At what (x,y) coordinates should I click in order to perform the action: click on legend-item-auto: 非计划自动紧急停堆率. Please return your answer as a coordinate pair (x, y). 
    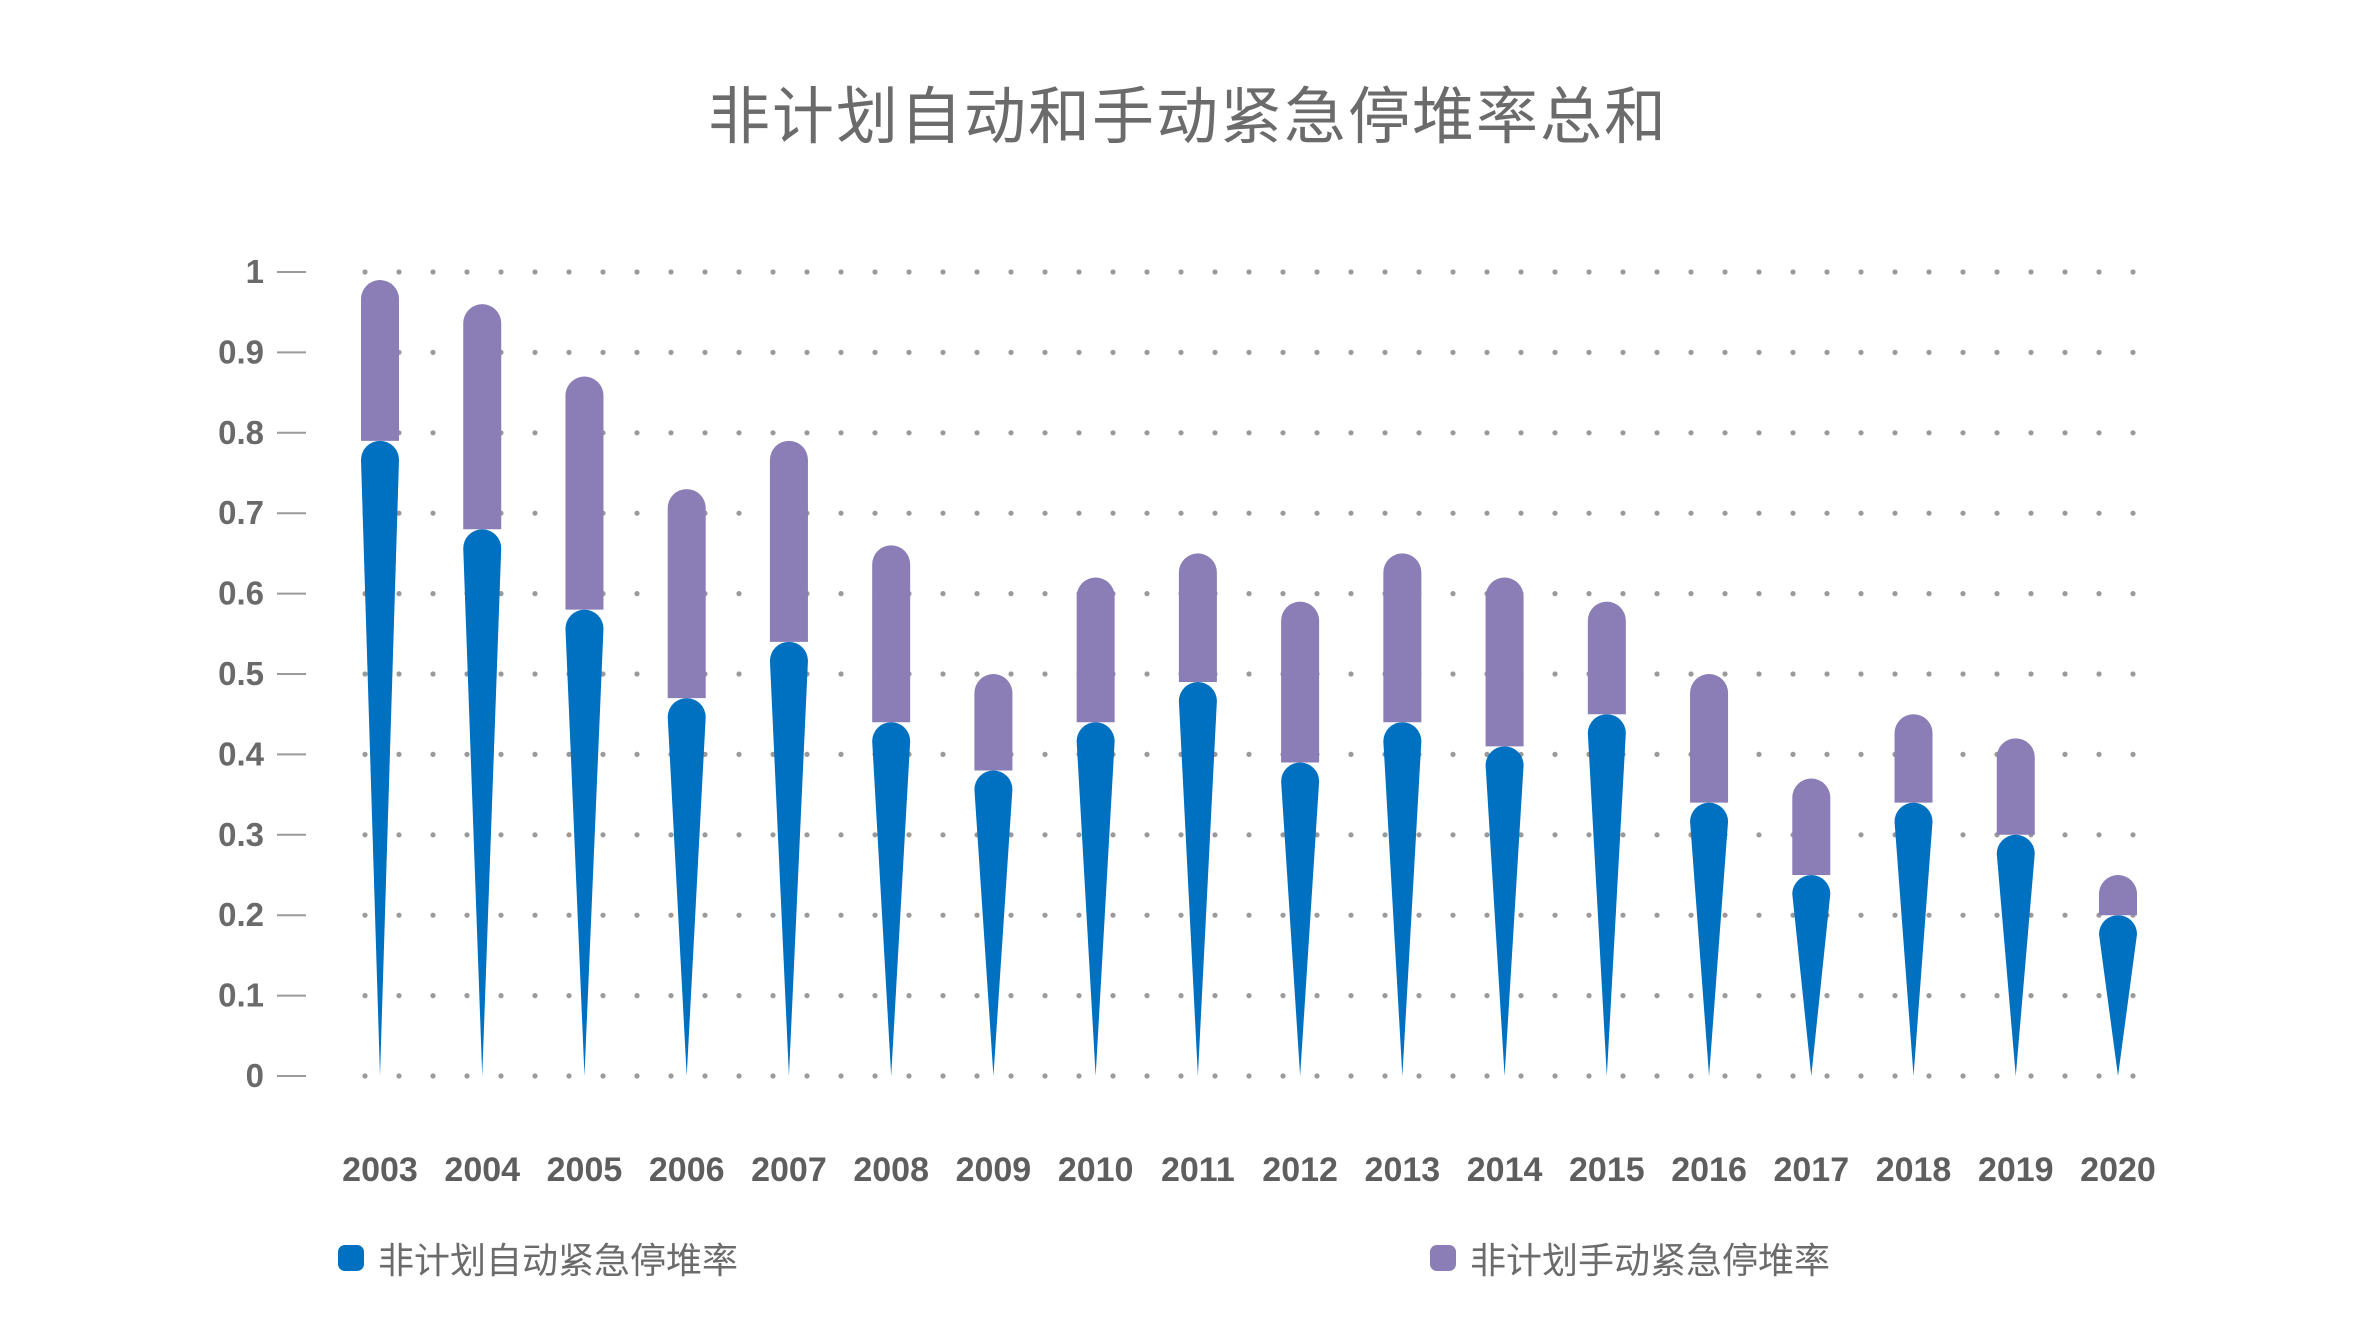
    Looking at the image, I should click on (538, 1258).